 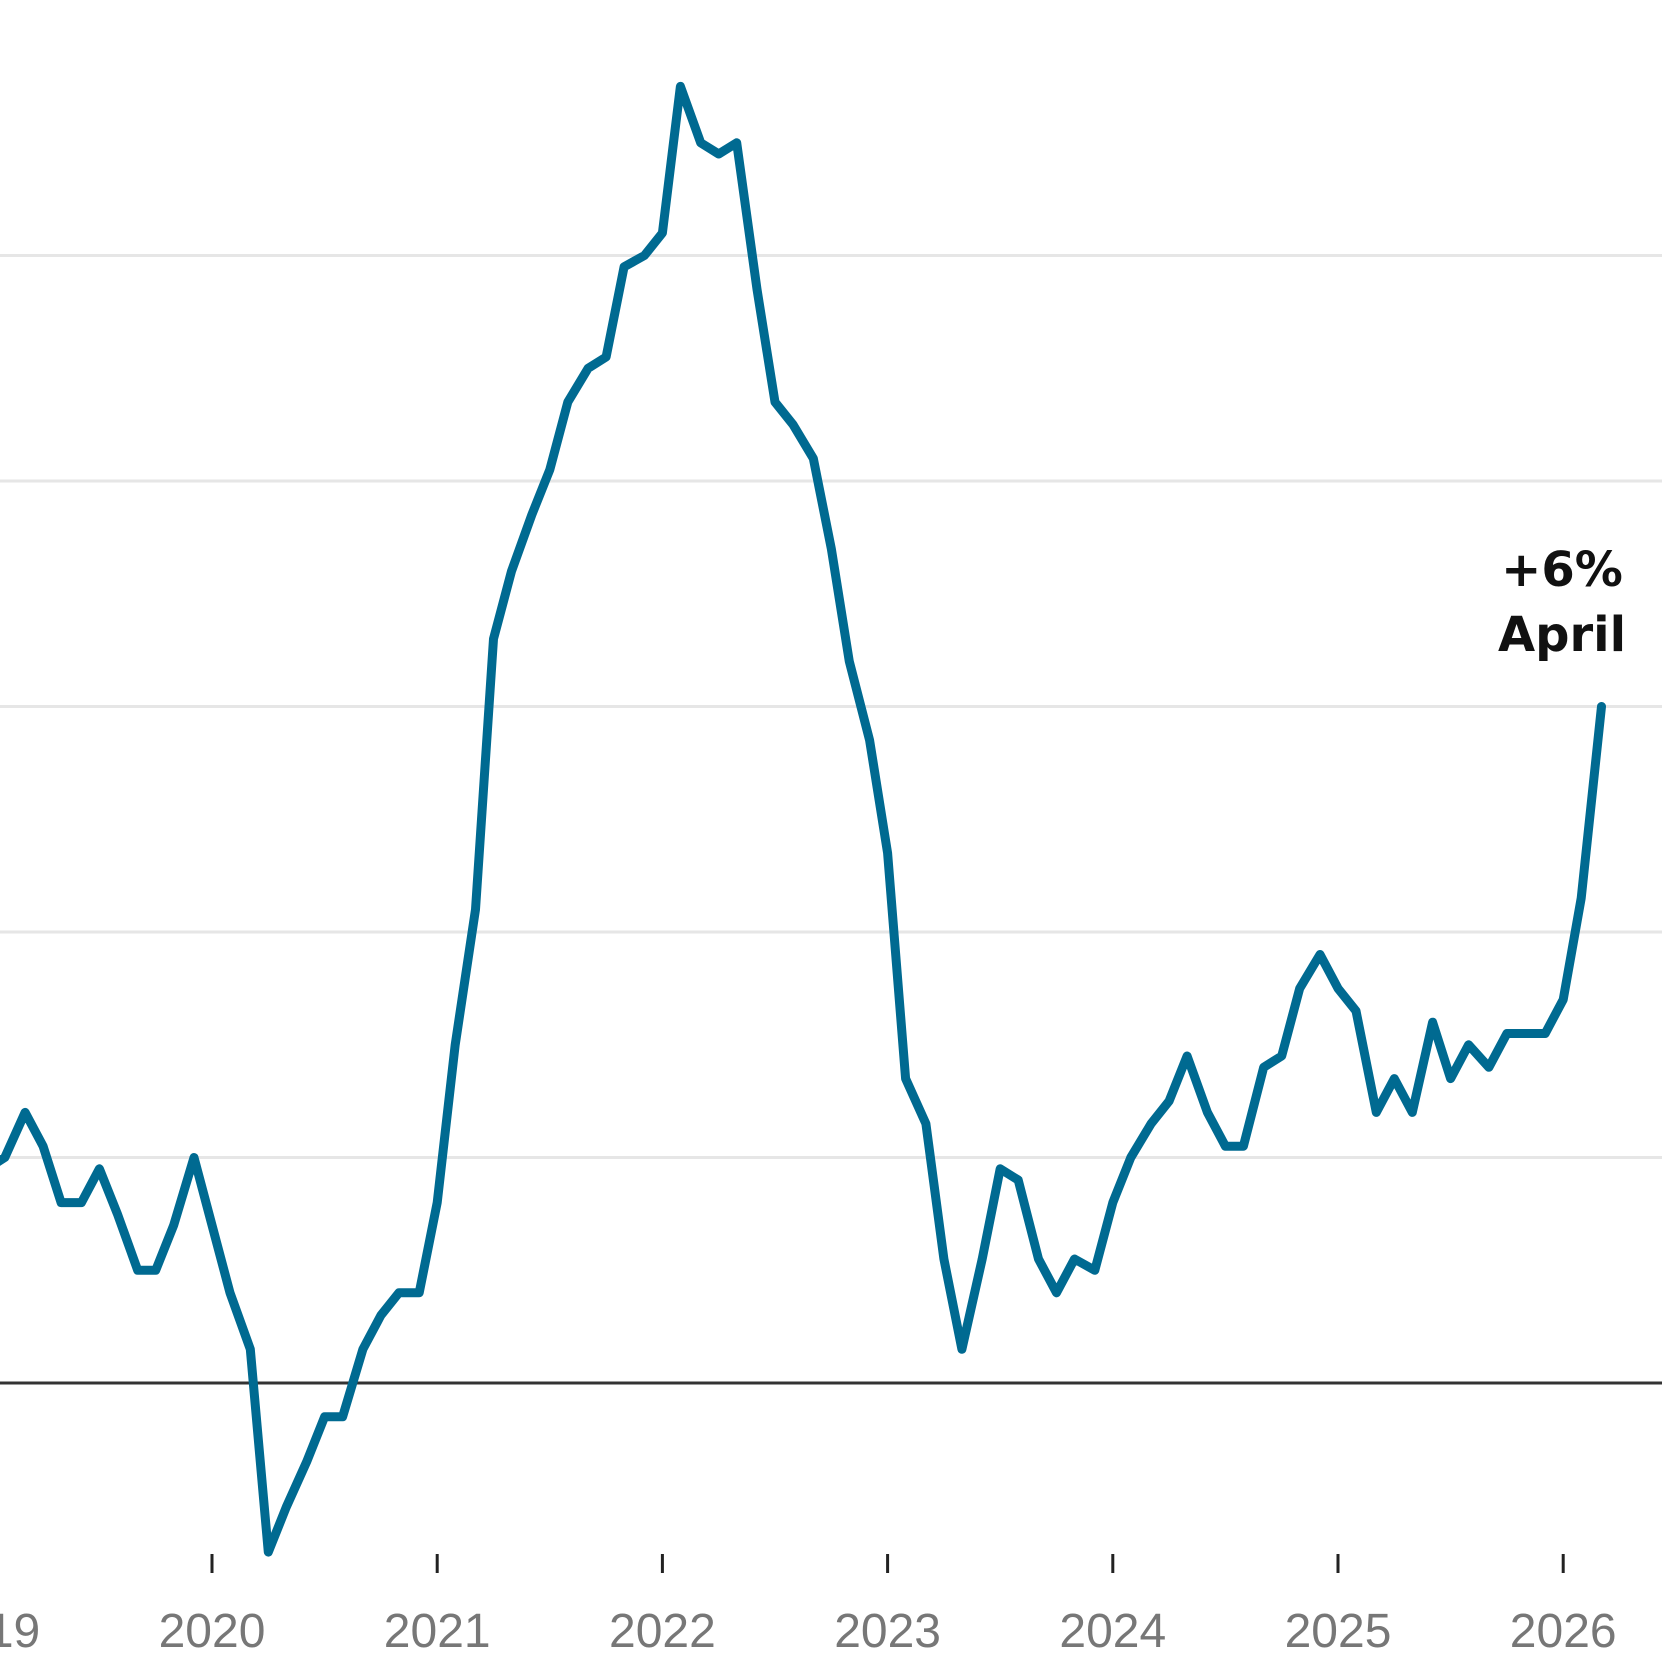 What do you see at coordinates (662, 1631) in the screenshot?
I see `x-tick-label: 2022` at bounding box center [662, 1631].